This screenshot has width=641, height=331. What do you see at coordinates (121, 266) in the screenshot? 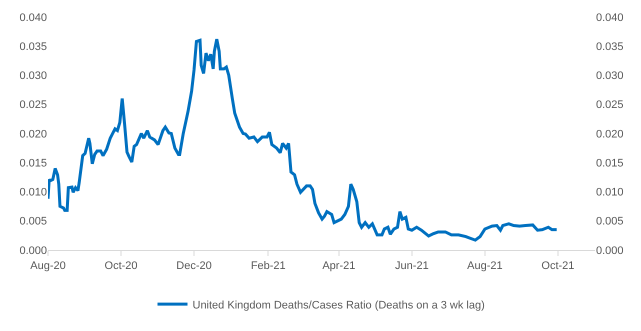
I see `x-tick-label: Oct-20` at bounding box center [121, 266].